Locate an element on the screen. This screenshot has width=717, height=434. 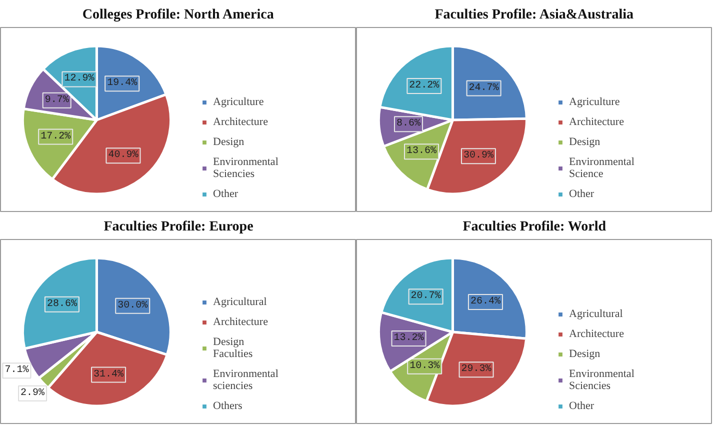
data-label: 9.7% is located at coordinates (56, 100).